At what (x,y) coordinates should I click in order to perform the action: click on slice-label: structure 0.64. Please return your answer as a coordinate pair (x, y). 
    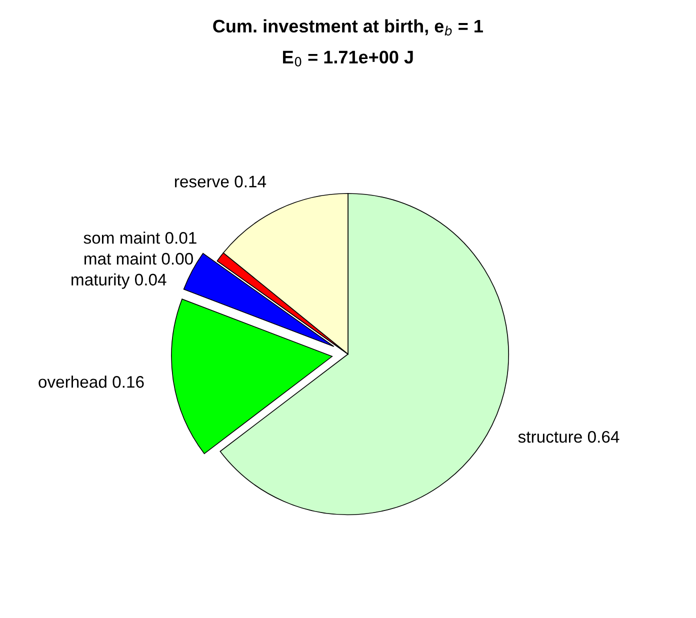
    Looking at the image, I should click on (569, 436).